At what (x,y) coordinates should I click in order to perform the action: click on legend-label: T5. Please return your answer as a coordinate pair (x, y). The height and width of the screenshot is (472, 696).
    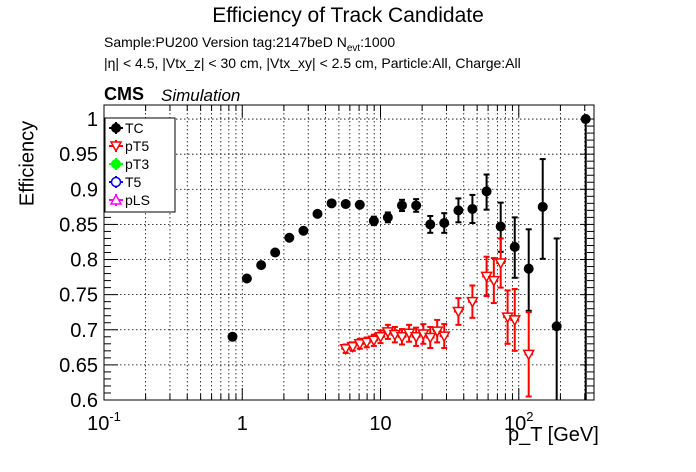
    Looking at the image, I should click on (133, 182).